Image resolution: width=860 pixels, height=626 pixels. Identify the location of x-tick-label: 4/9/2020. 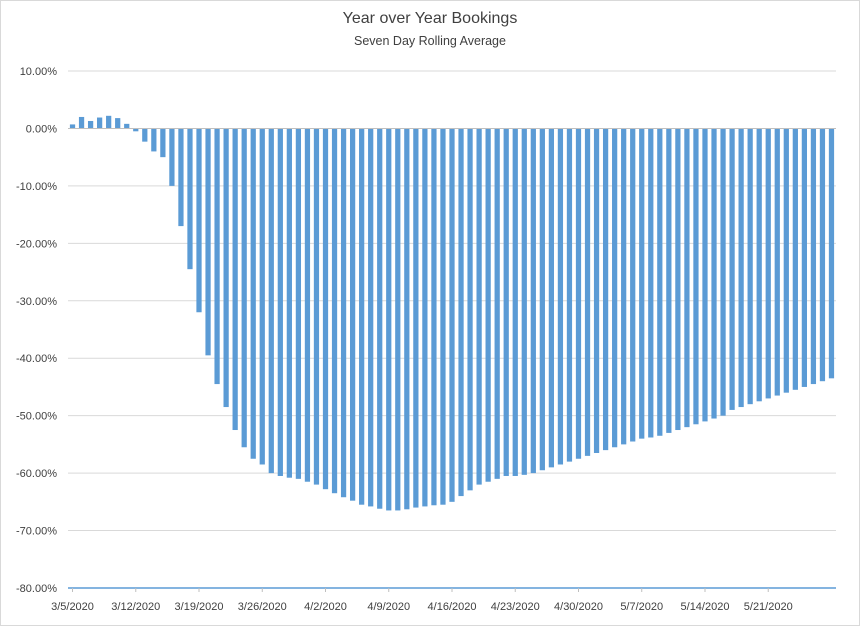
(388, 607).